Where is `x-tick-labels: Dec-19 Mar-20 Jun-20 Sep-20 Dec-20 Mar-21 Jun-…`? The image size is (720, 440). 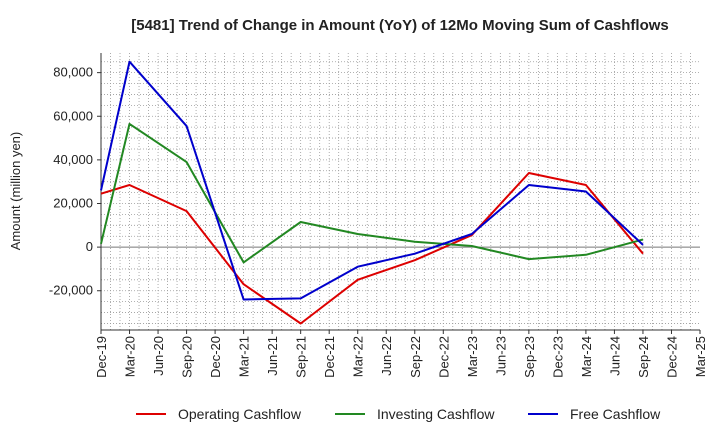 x-tick-labels: Dec-19 Mar-20 Jun-20 Sep-20 Dec-20 Mar-21 Jun-… is located at coordinates (401, 354).